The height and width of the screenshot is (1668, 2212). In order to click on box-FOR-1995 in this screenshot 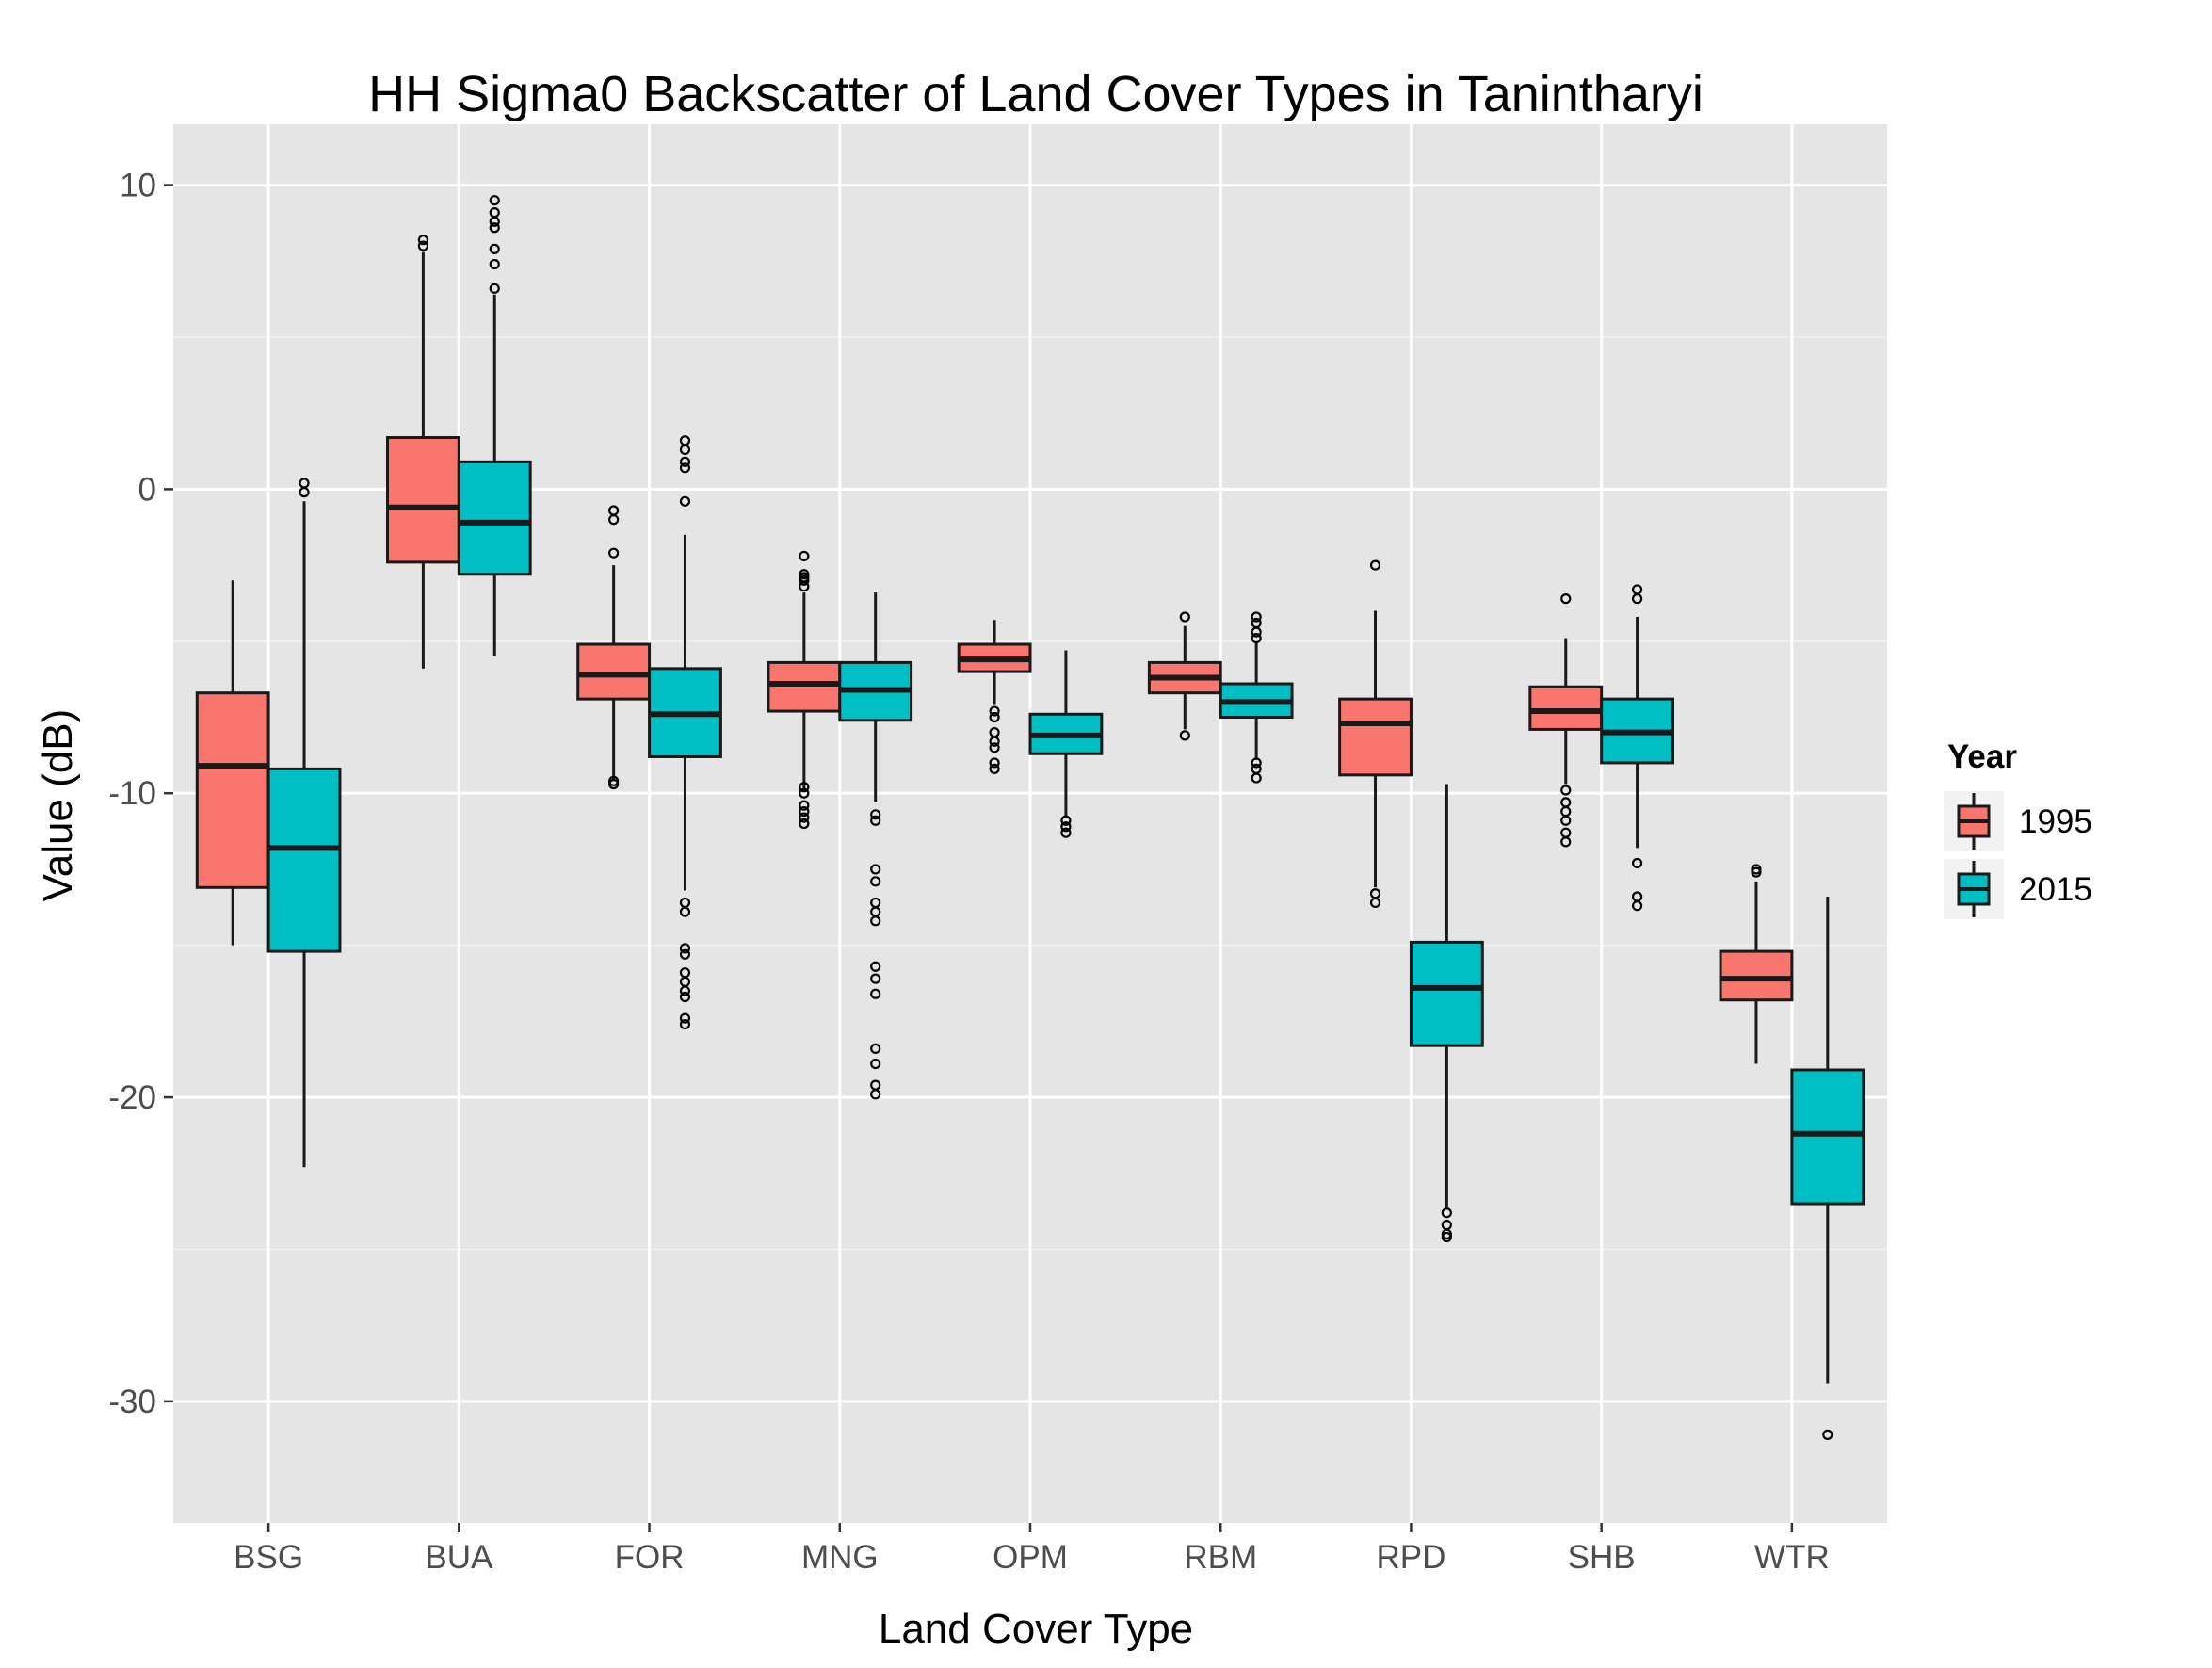, I will do `click(614, 647)`.